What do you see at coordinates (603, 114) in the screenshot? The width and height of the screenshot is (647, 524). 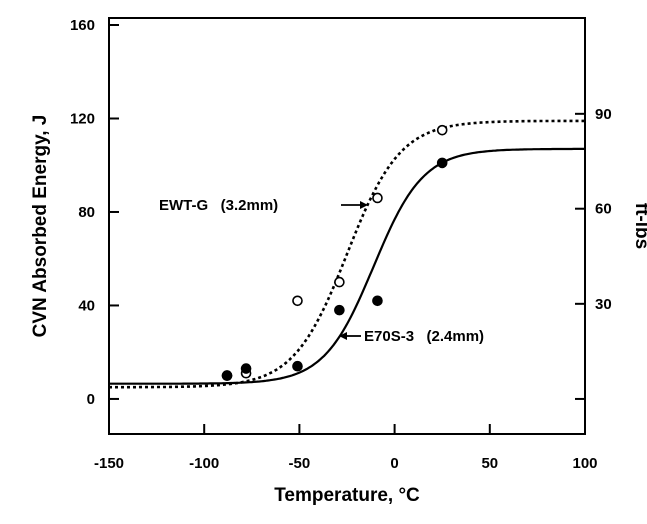 I see `y2-tick-label: 90` at bounding box center [603, 114].